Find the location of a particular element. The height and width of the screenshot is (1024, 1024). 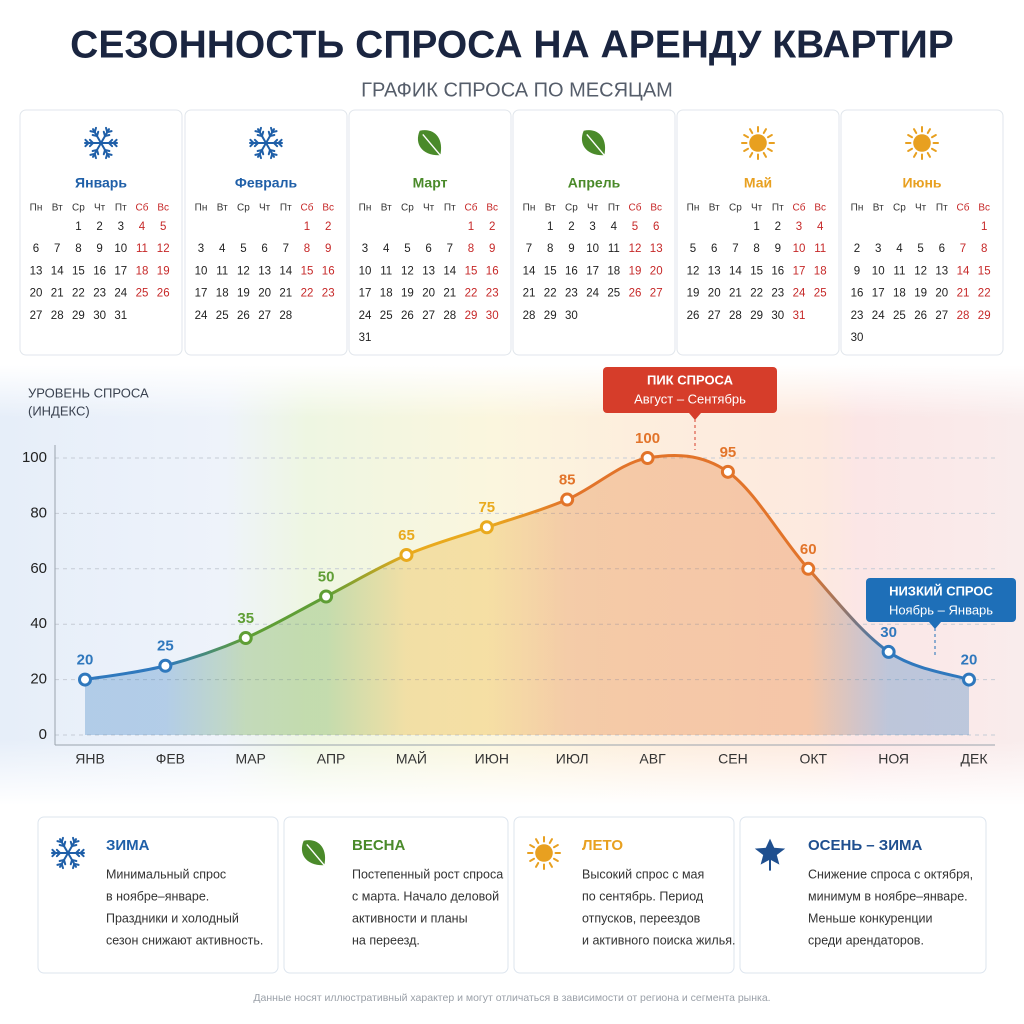

x-tick-label: МАЙ is located at coordinates (411, 758).